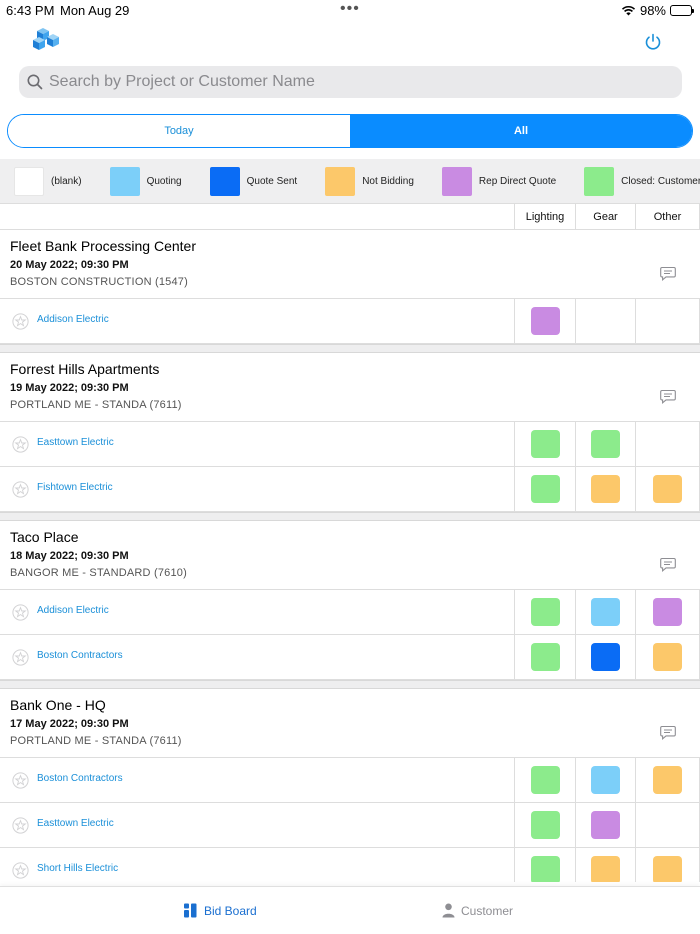  I want to click on legend-item-rep-direct-quote: Rep Direct Quote, so click(505, 181).